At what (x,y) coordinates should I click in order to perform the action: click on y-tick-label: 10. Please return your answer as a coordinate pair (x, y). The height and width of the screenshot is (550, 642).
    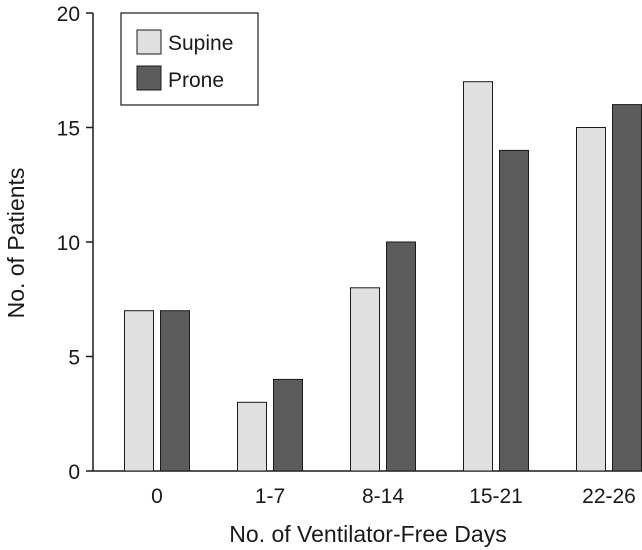
    Looking at the image, I should click on (68, 243).